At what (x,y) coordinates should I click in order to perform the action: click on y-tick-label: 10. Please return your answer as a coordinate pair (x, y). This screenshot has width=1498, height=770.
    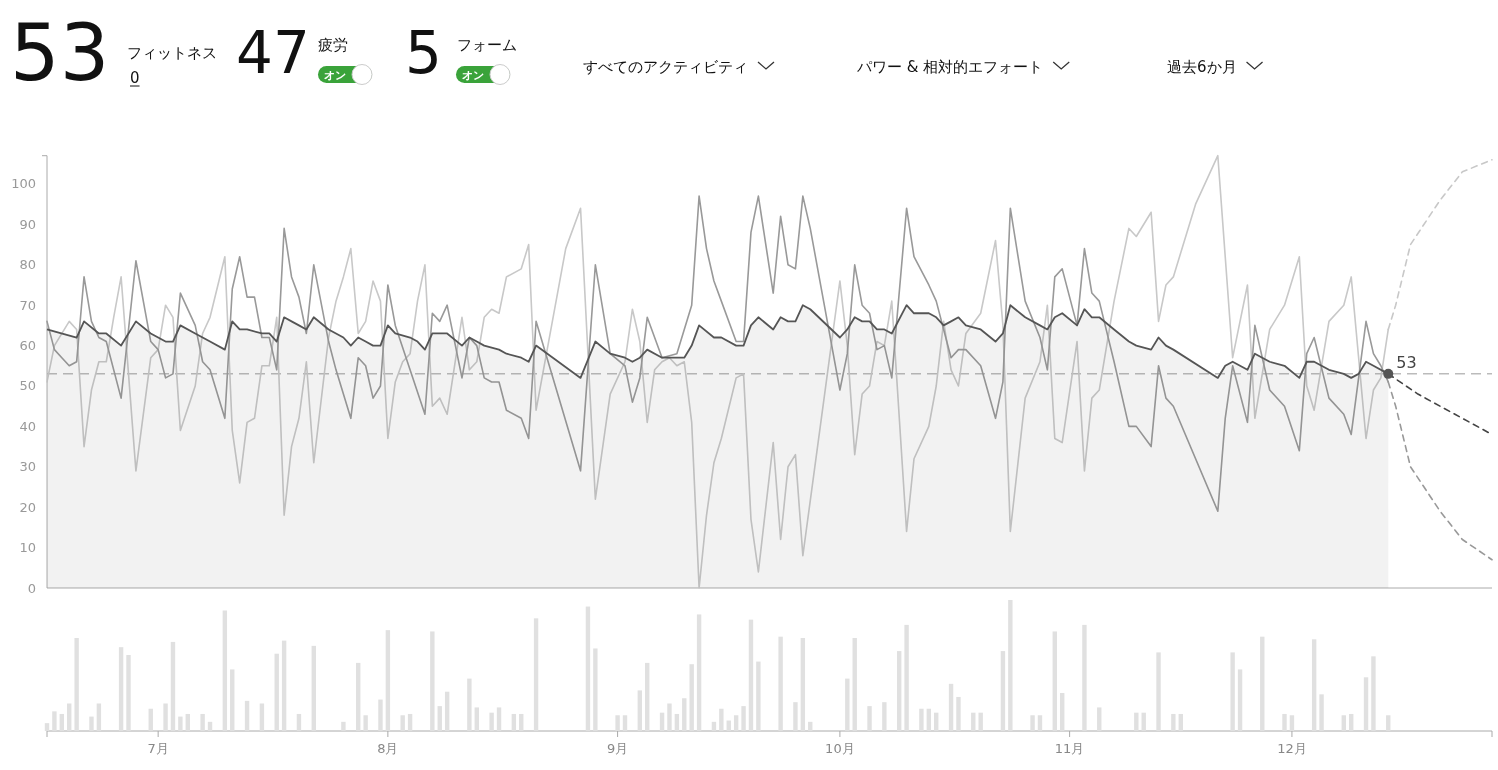
    Looking at the image, I should click on (27, 548).